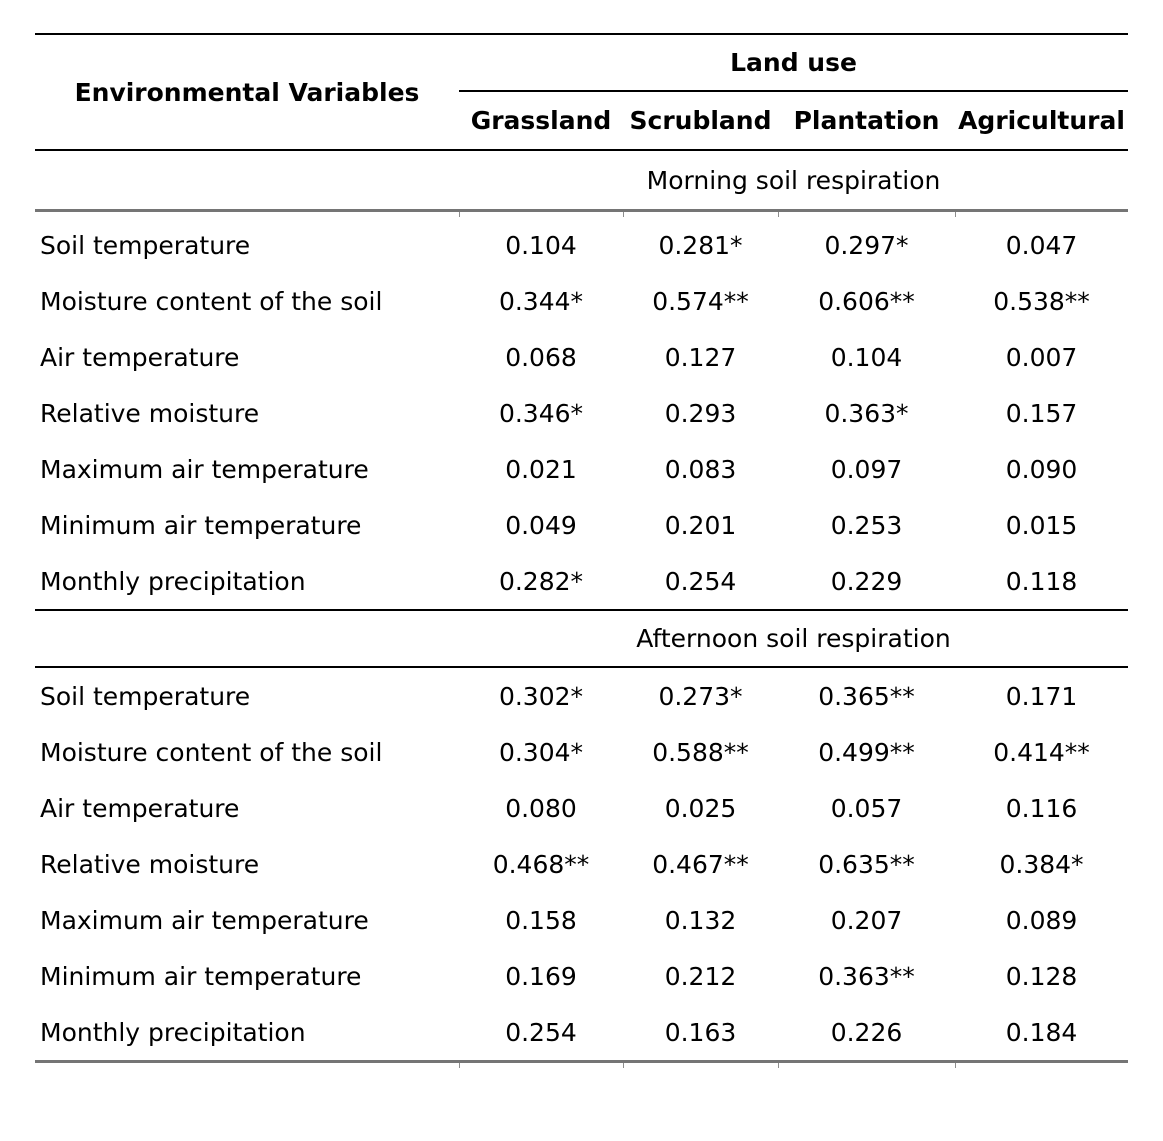 The image size is (1163, 1141). What do you see at coordinates (1041, 864) in the screenshot?
I see `correlation-value: 0.384*` at bounding box center [1041, 864].